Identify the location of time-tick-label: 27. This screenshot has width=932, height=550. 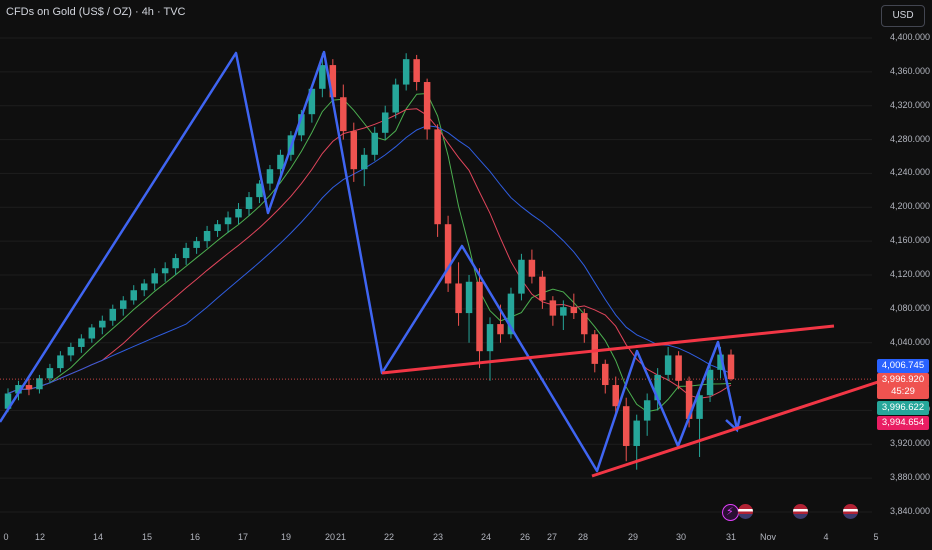
(552, 537).